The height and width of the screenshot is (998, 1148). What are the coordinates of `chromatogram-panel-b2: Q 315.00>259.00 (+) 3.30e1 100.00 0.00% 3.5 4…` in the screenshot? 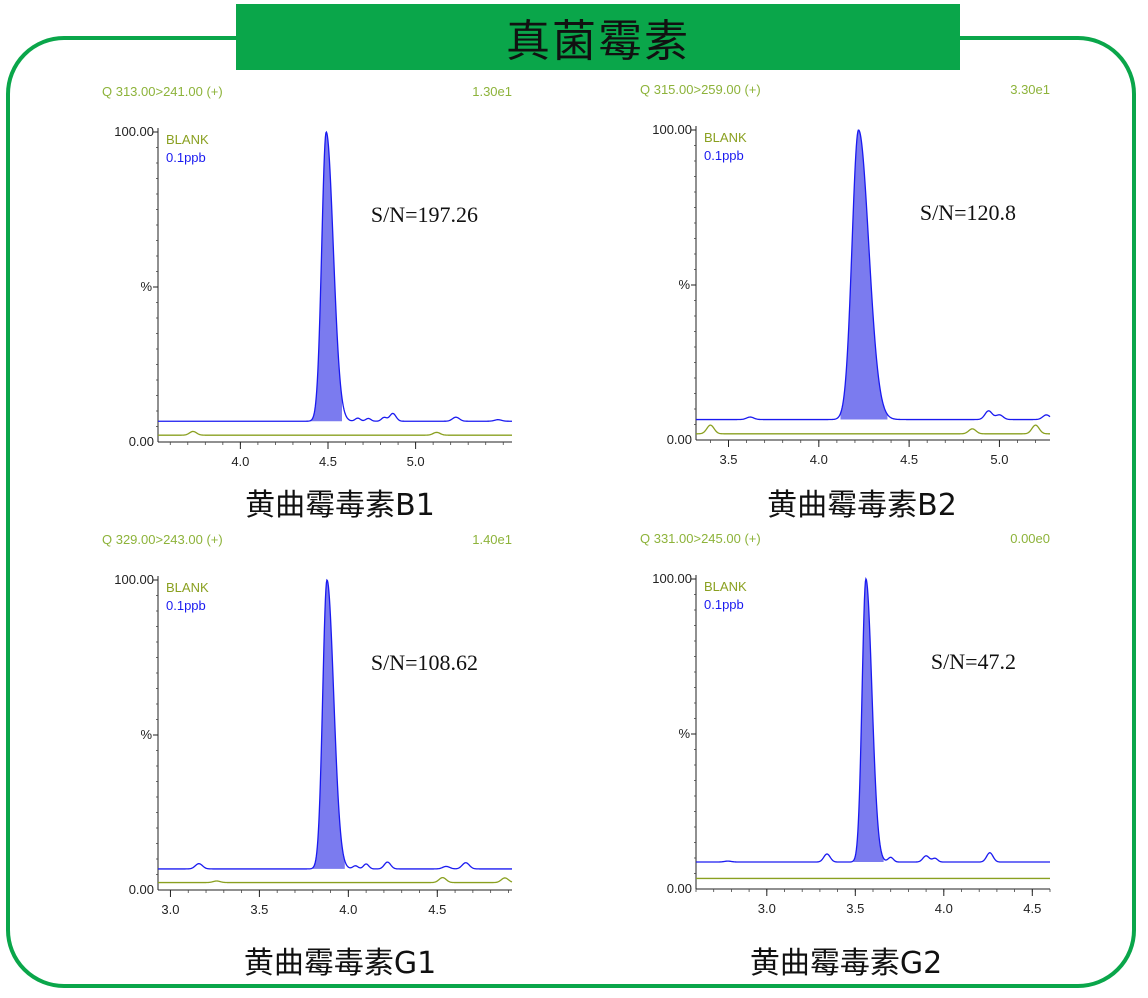 It's located at (849, 275).